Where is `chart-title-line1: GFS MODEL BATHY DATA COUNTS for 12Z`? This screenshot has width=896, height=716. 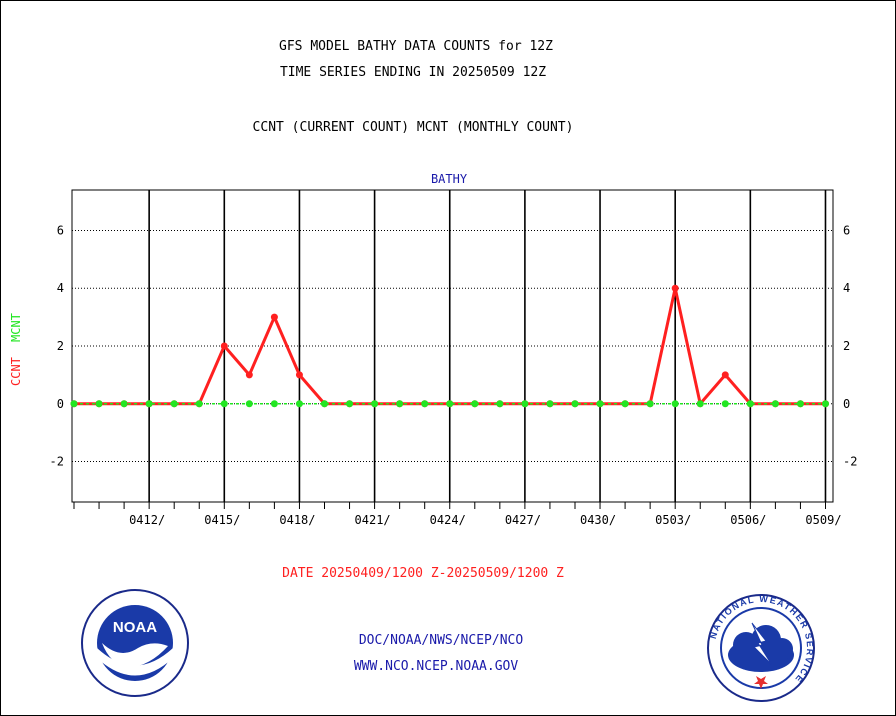 chart-title-line1: GFS MODEL BATHY DATA COUNTS for 12Z is located at coordinates (416, 46).